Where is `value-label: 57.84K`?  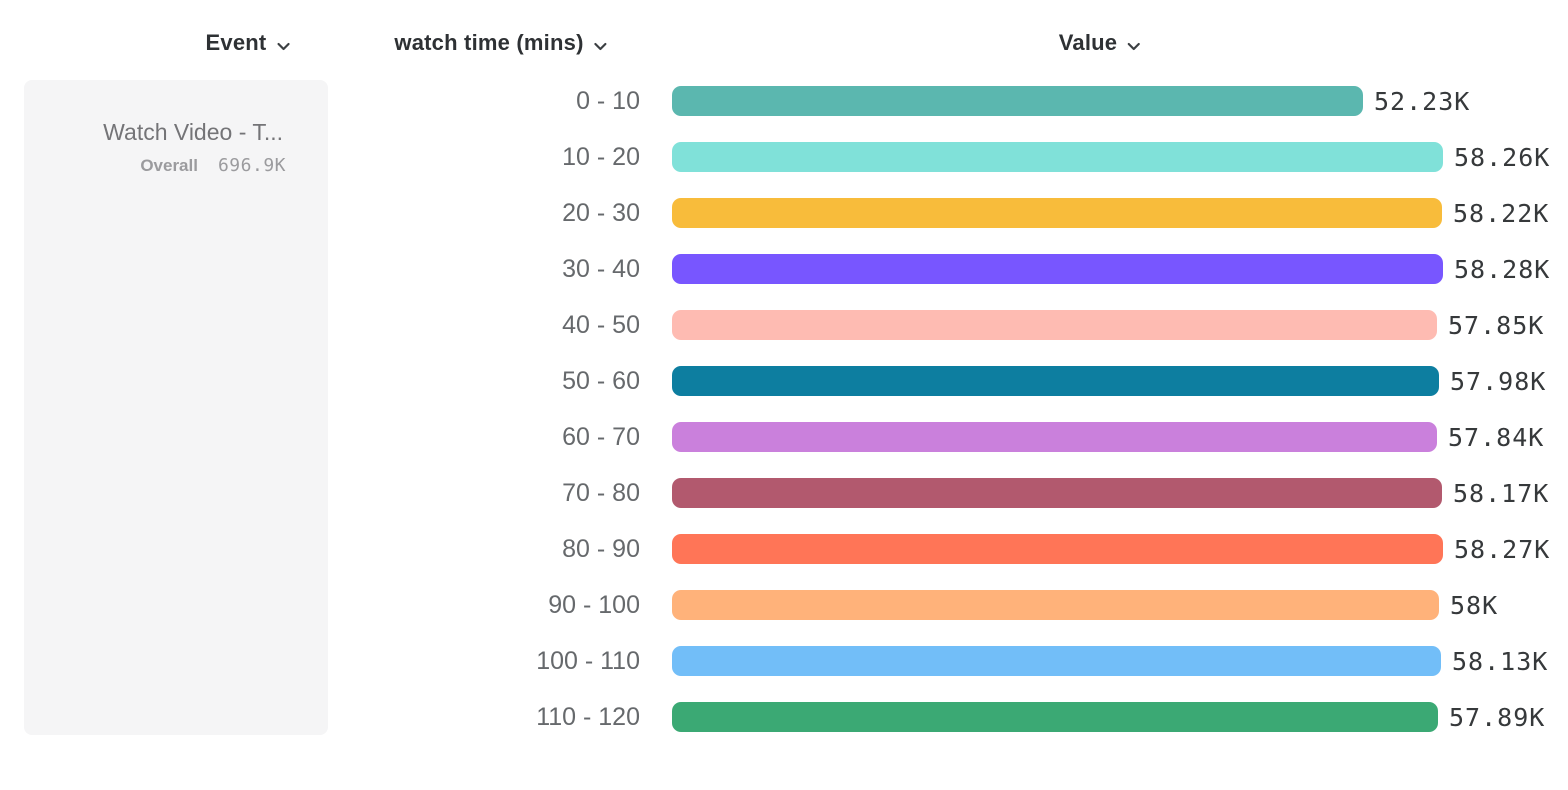 value-label: 57.84K is located at coordinates (1496, 437).